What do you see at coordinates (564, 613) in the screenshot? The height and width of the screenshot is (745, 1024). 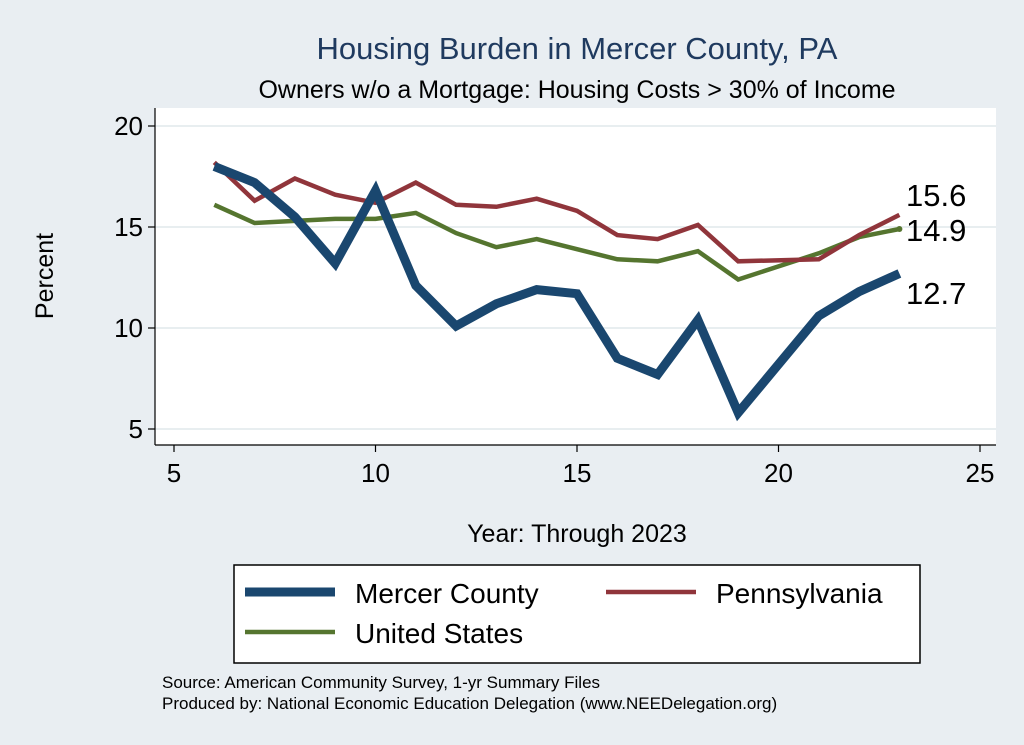 I see `legend-items: Mercer County Pennsylvania United States` at bounding box center [564, 613].